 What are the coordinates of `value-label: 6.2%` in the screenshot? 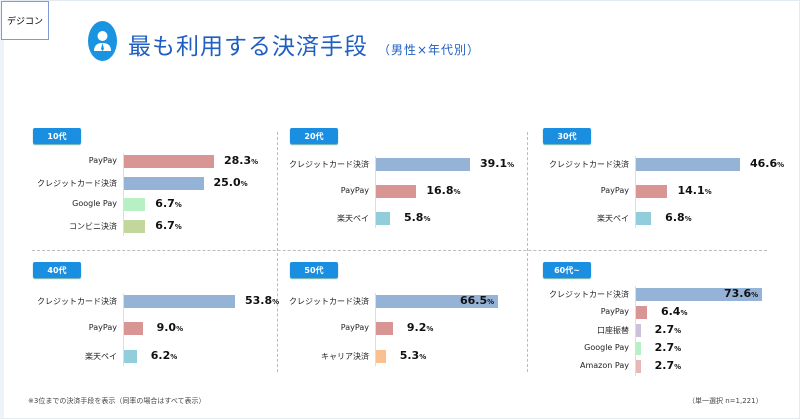 It's located at (164, 355).